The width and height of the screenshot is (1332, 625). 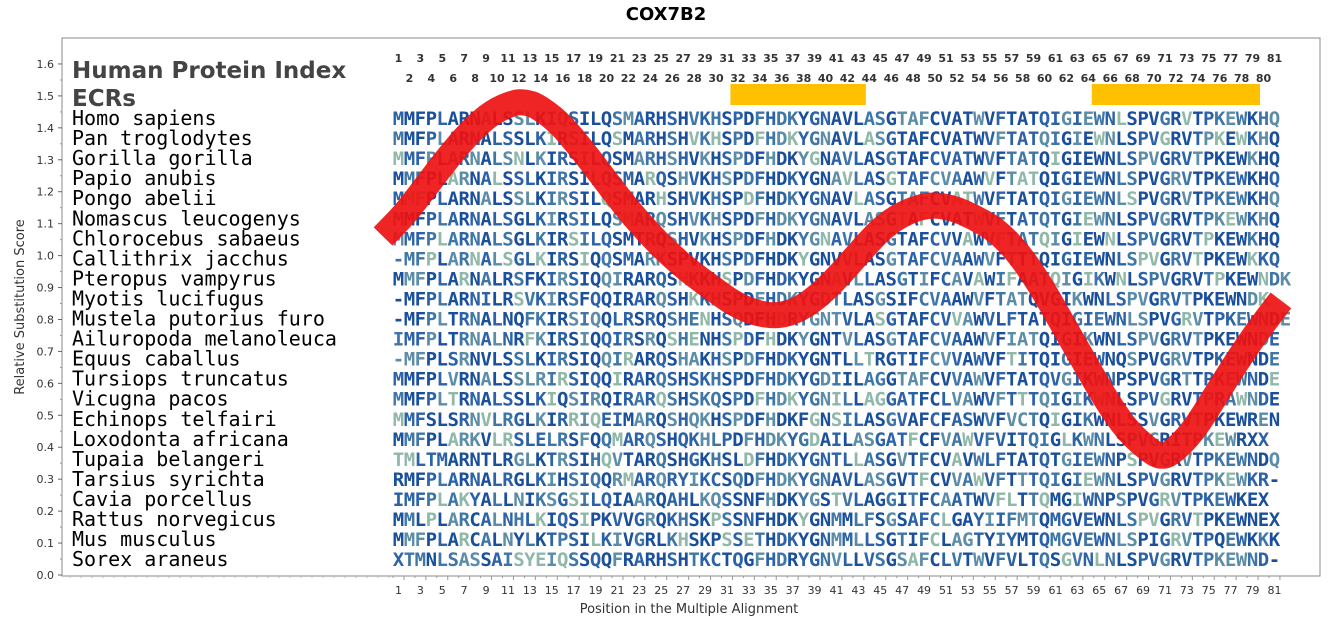 What do you see at coordinates (1274, 560) in the screenshot?
I see `residue: -` at bounding box center [1274, 560].